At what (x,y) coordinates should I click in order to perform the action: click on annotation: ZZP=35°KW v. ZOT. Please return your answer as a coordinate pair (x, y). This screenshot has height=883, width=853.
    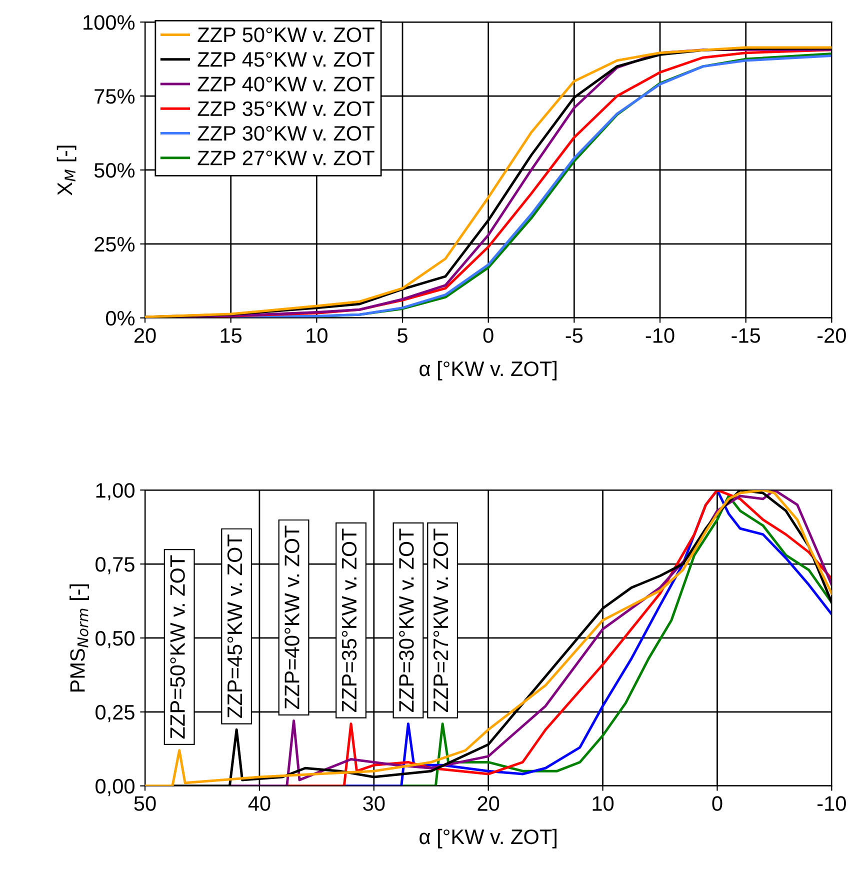
    Looking at the image, I should click on (349, 620).